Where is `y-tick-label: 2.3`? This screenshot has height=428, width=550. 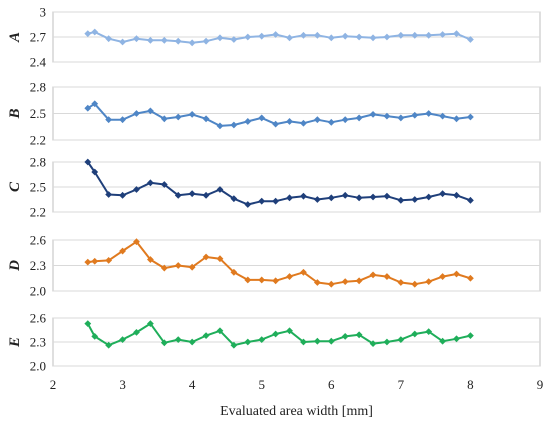
y-tick-label: 2.3 is located at coordinates (38, 342).